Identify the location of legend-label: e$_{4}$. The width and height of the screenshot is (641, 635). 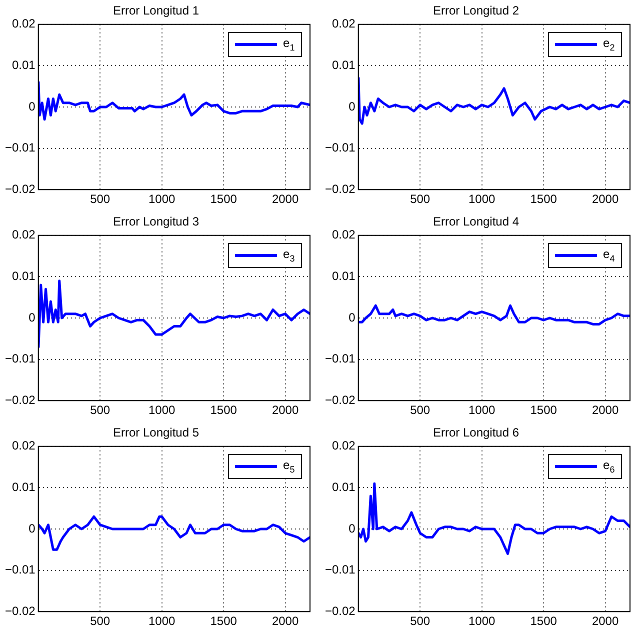
(609, 255).